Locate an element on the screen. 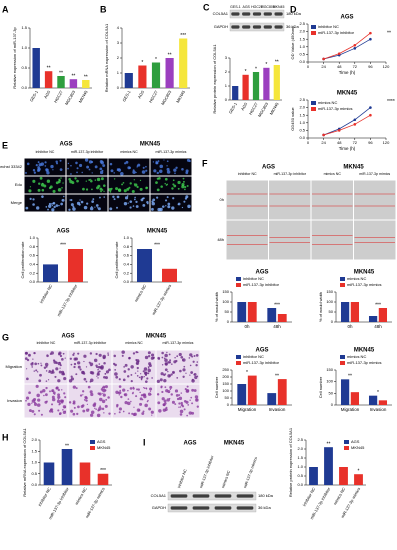 The image size is (397, 550). x-tick-label: 0h is located at coordinates (247, 326).